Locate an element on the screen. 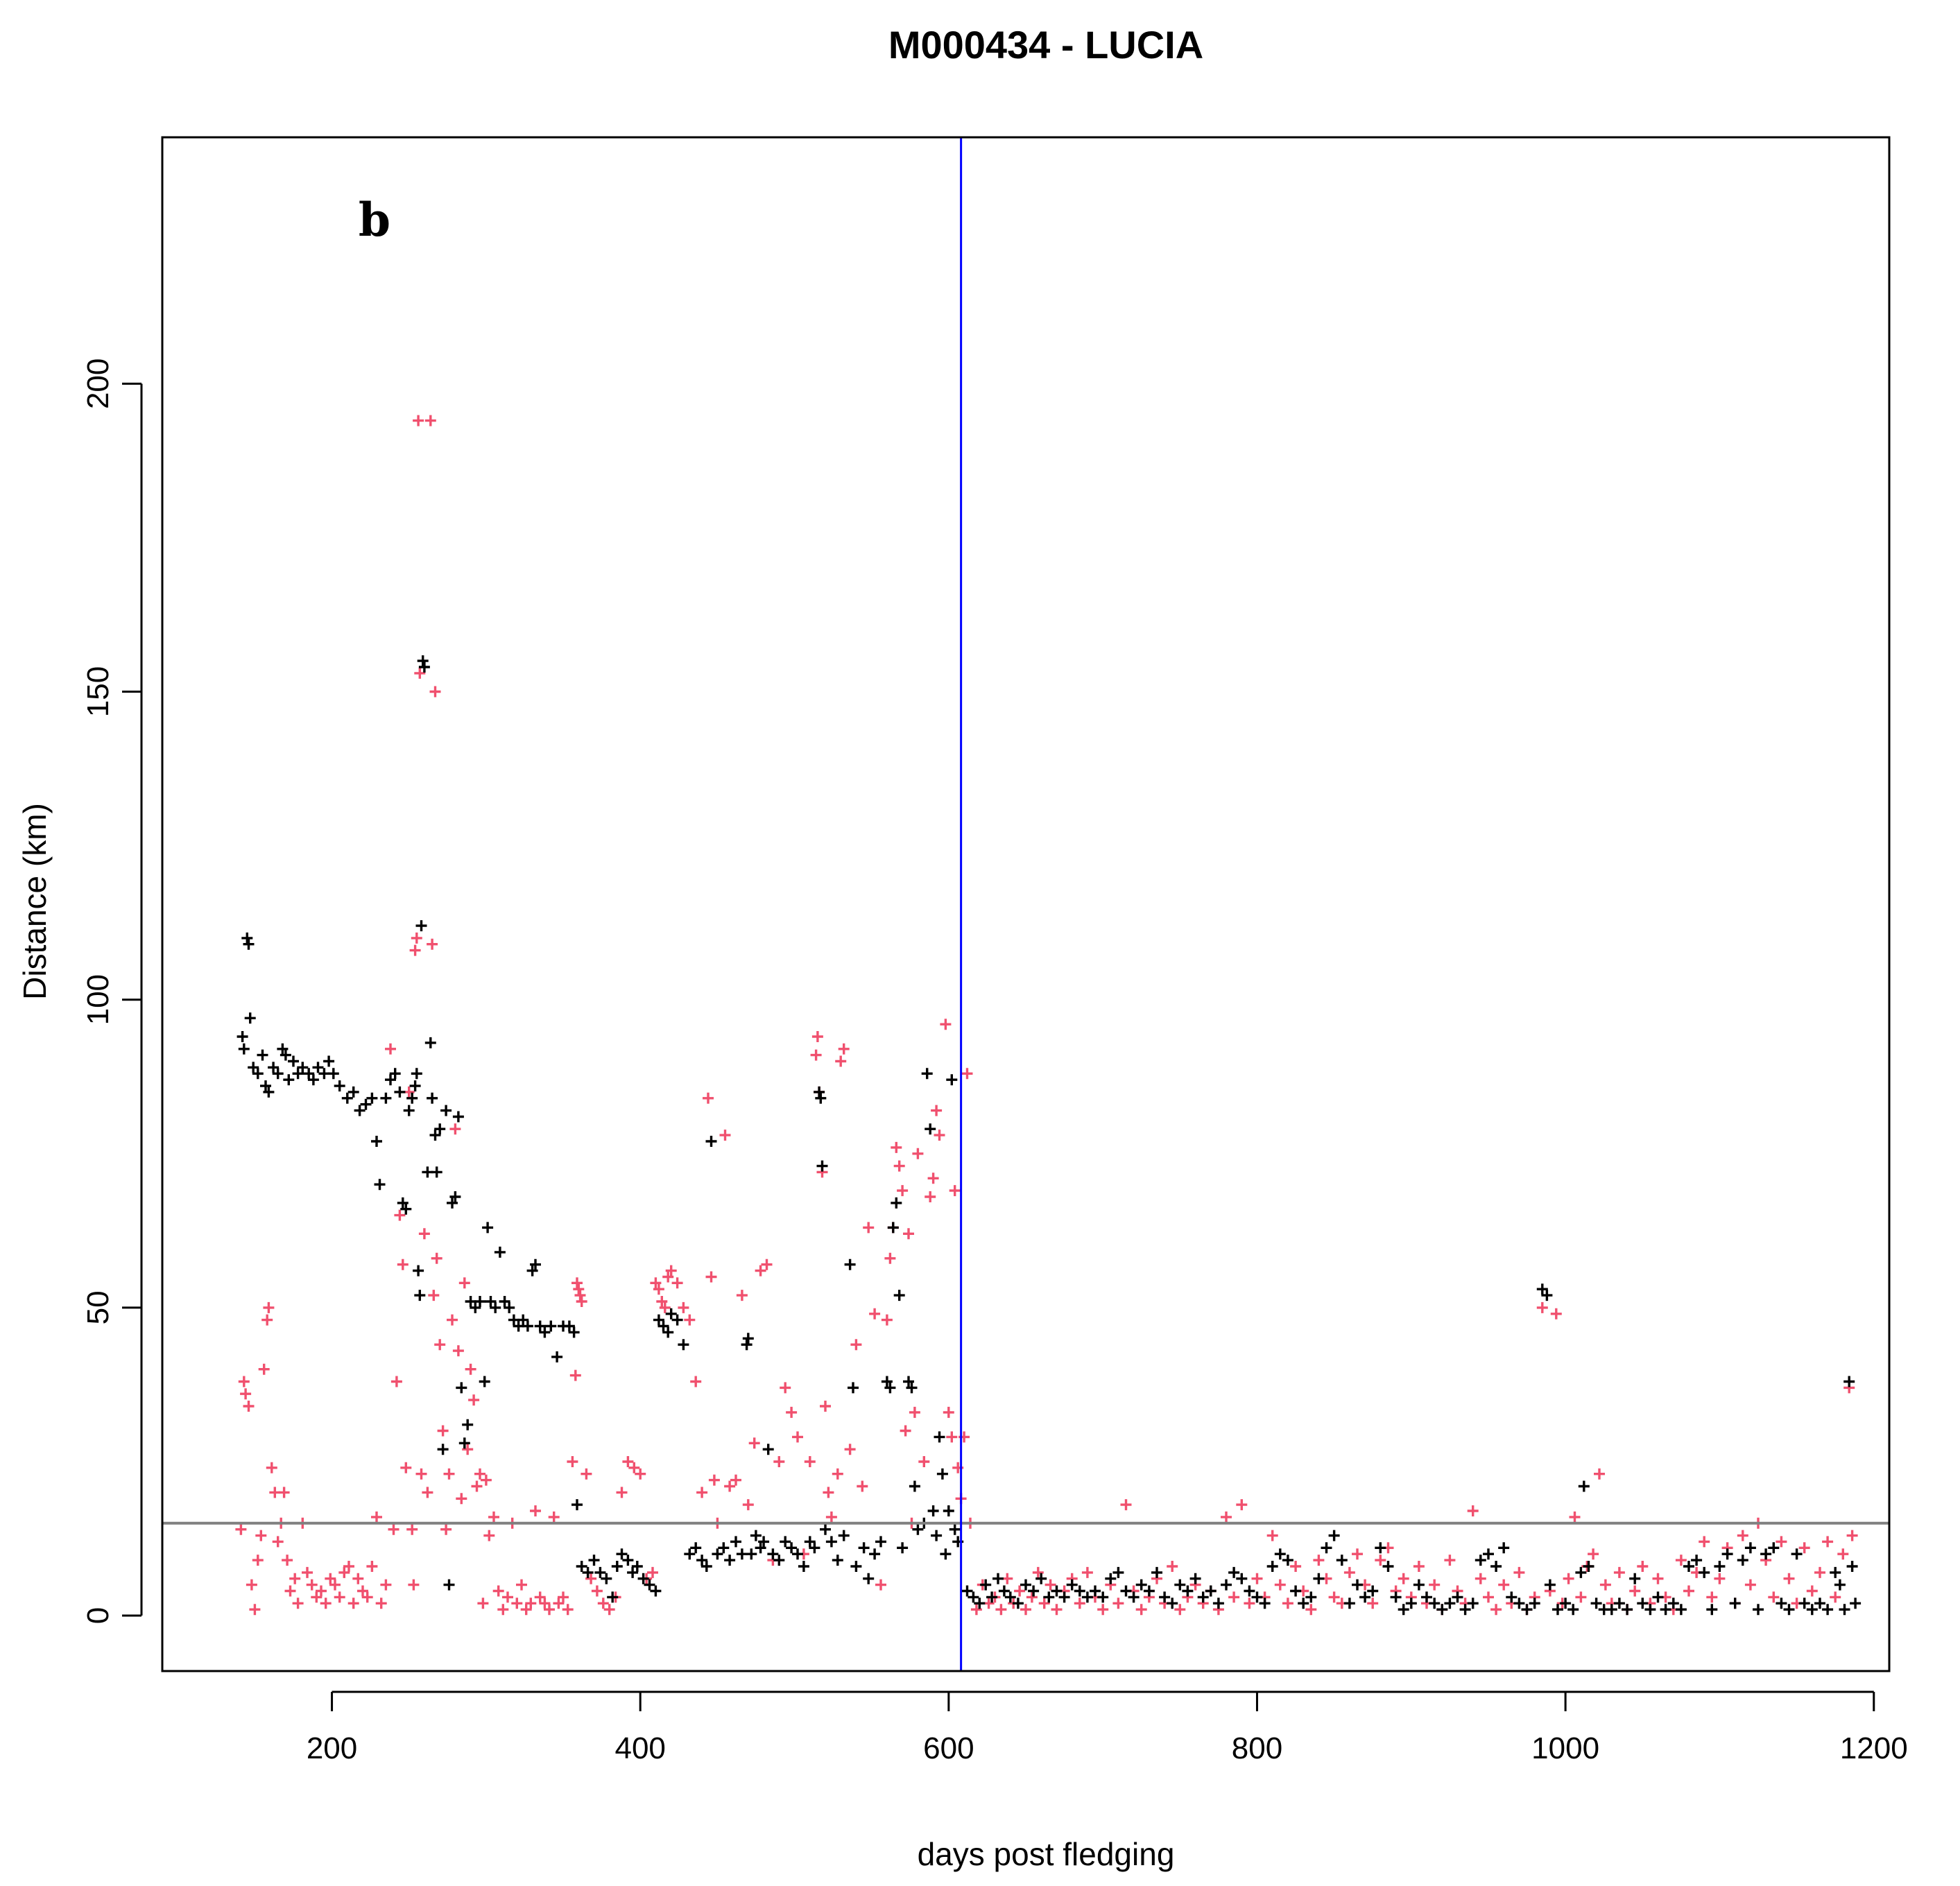  x-tick-label: 400 is located at coordinates (639, 1748).